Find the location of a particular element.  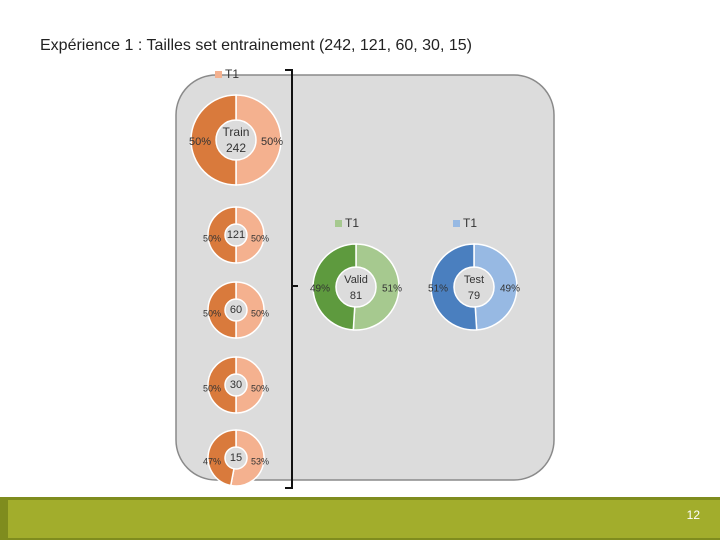

center-value: 79 is located at coordinates (474, 296).